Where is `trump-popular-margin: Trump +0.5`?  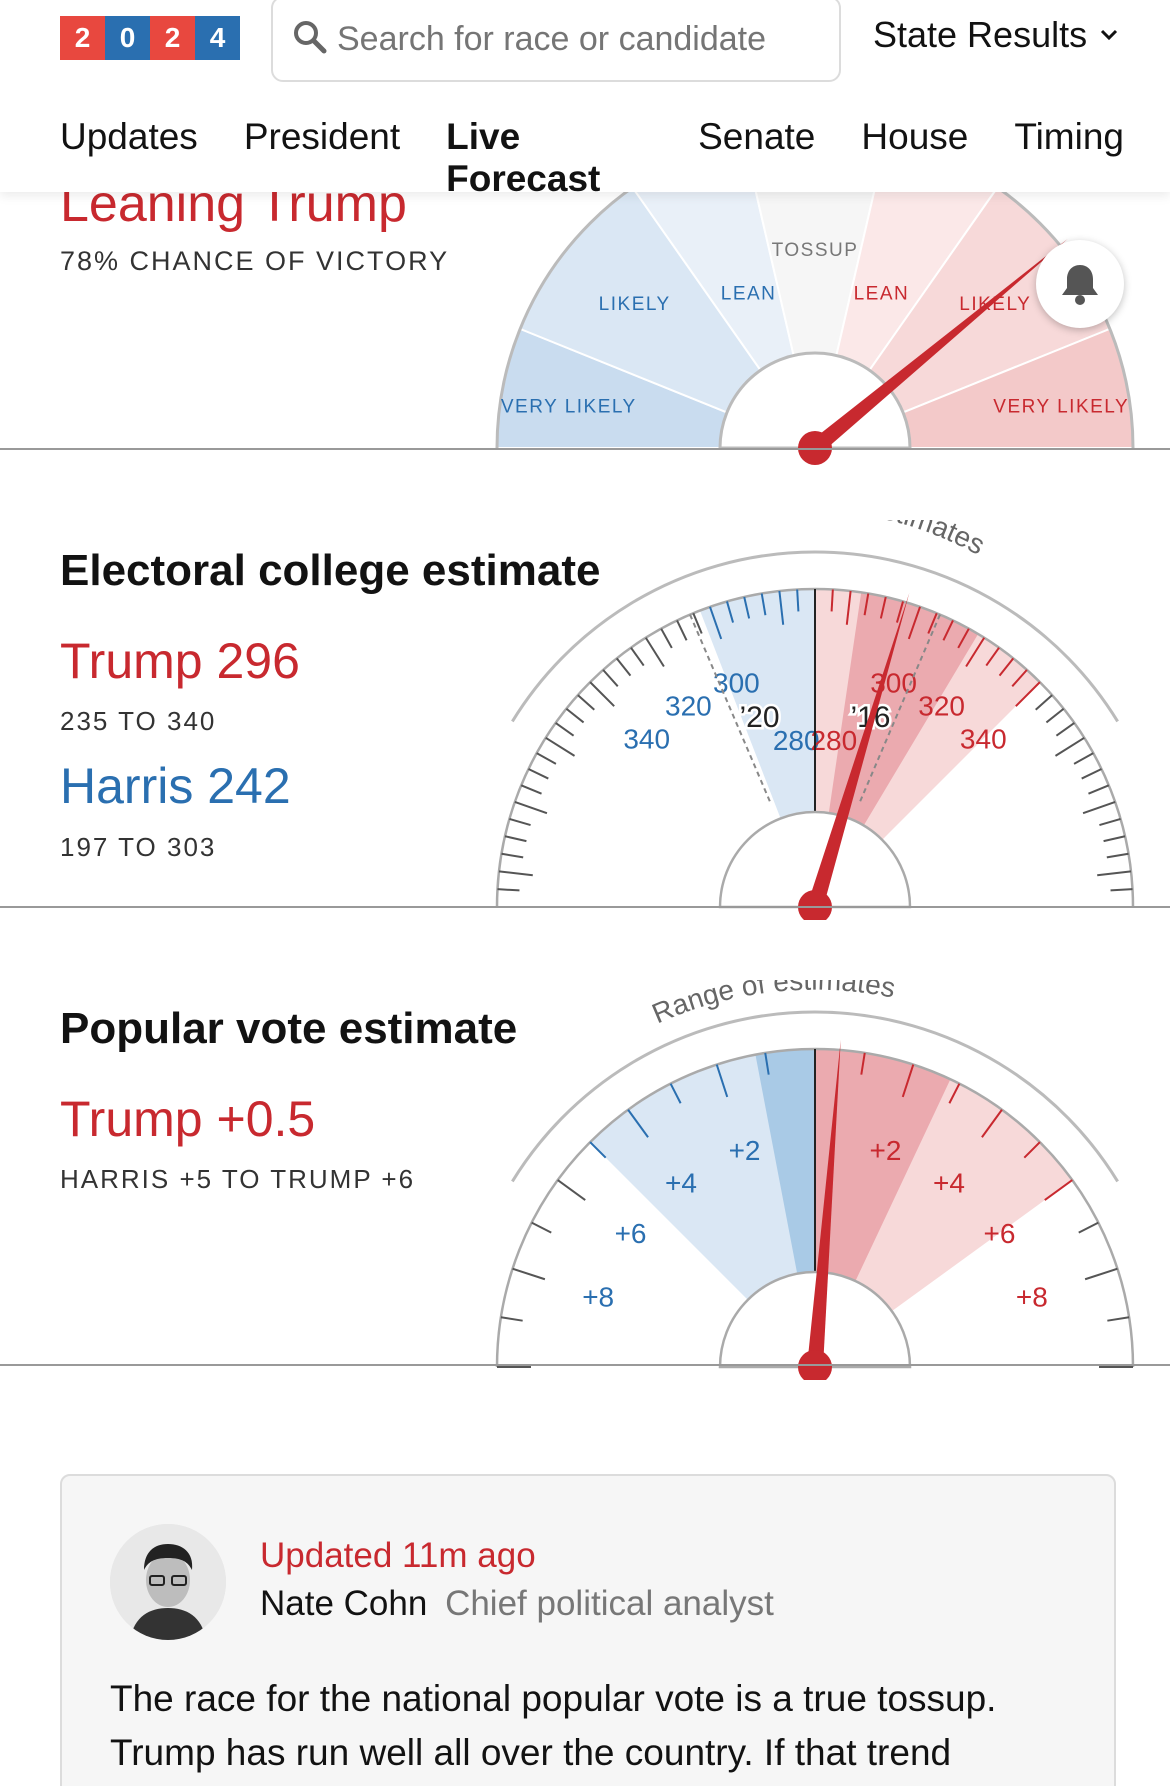 trump-popular-margin: Trump +0.5 is located at coordinates (188, 1119).